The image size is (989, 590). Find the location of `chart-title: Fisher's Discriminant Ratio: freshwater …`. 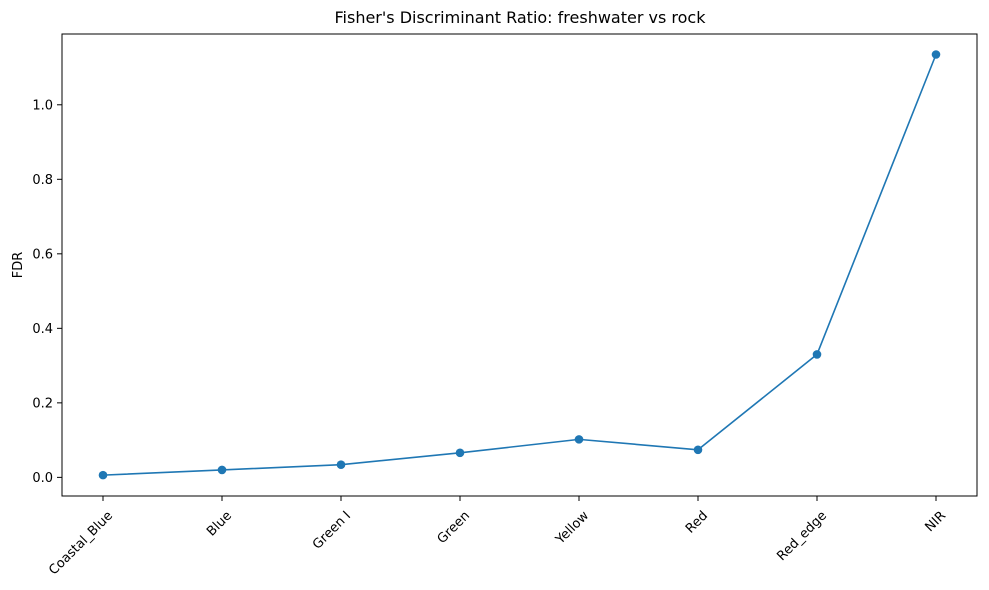

chart-title: Fisher's Discriminant Ratio: freshwater … is located at coordinates (521, 17).